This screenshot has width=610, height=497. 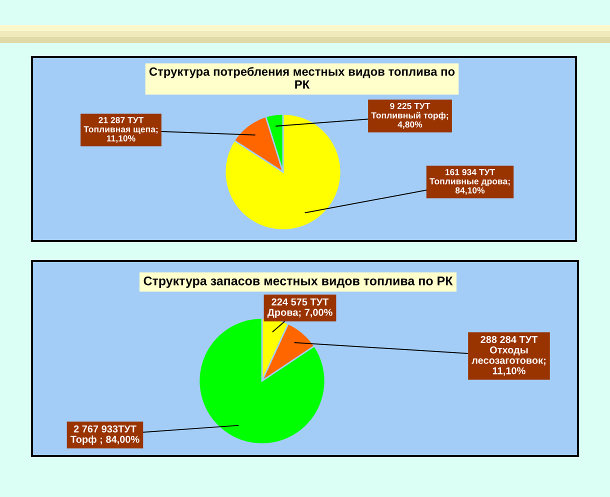 I want to click on data-label: 2 767 933ТУТ Торф ; 84,00%, so click(x=105, y=435).